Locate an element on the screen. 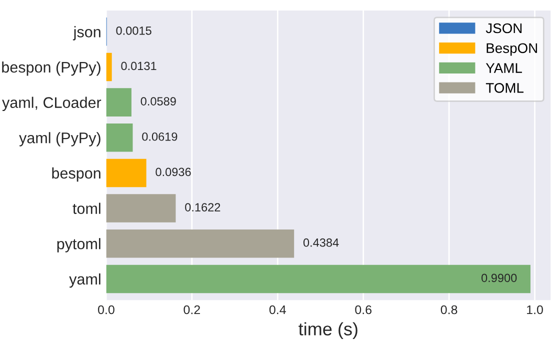 The image size is (559, 349). data-label: 0.0619 is located at coordinates (160, 136).